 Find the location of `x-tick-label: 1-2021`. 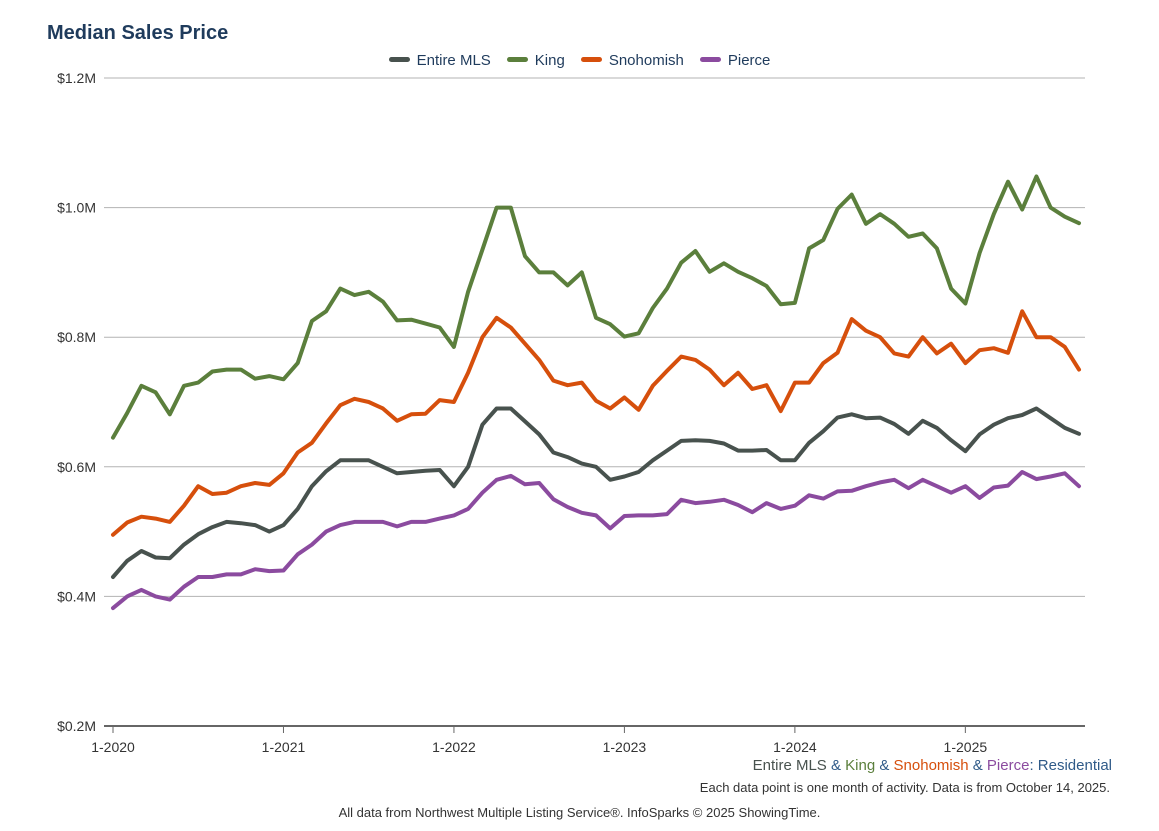

x-tick-label: 1-2021 is located at coordinates (284, 747).